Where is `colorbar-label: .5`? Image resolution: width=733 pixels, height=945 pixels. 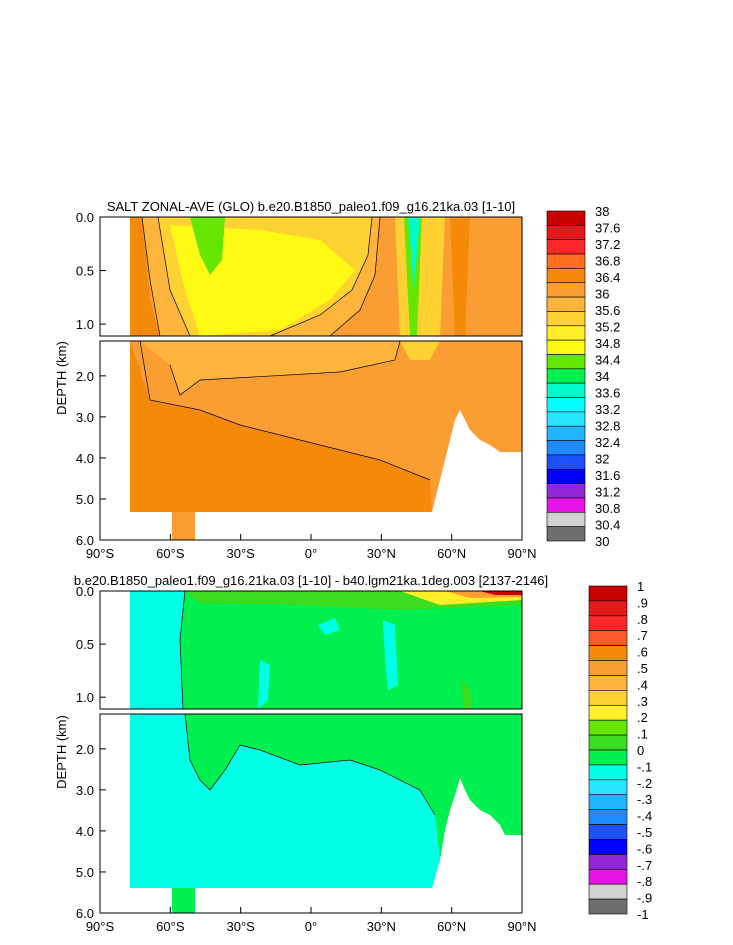 colorbar-label: .5 is located at coordinates (642, 668).